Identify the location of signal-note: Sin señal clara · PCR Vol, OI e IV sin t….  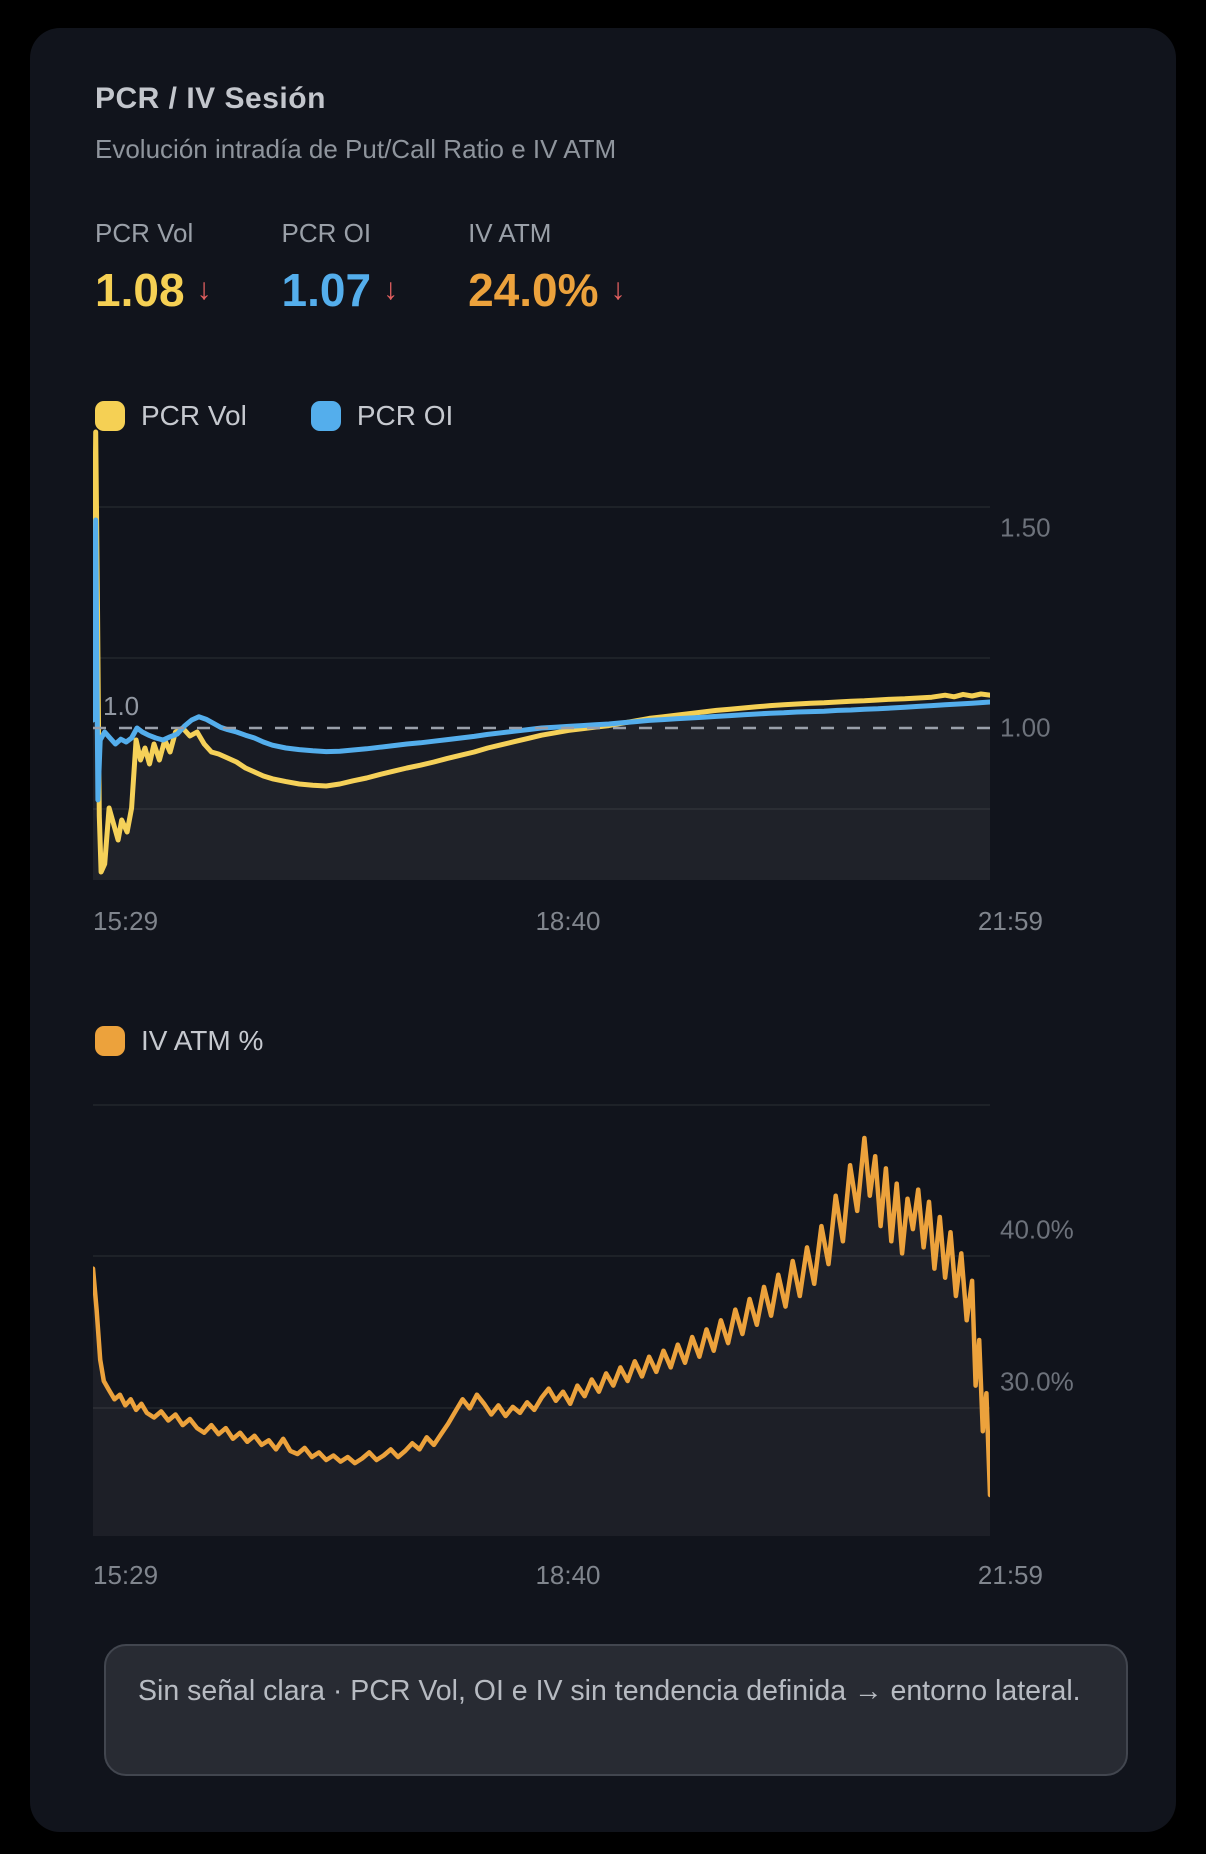
(616, 1710).